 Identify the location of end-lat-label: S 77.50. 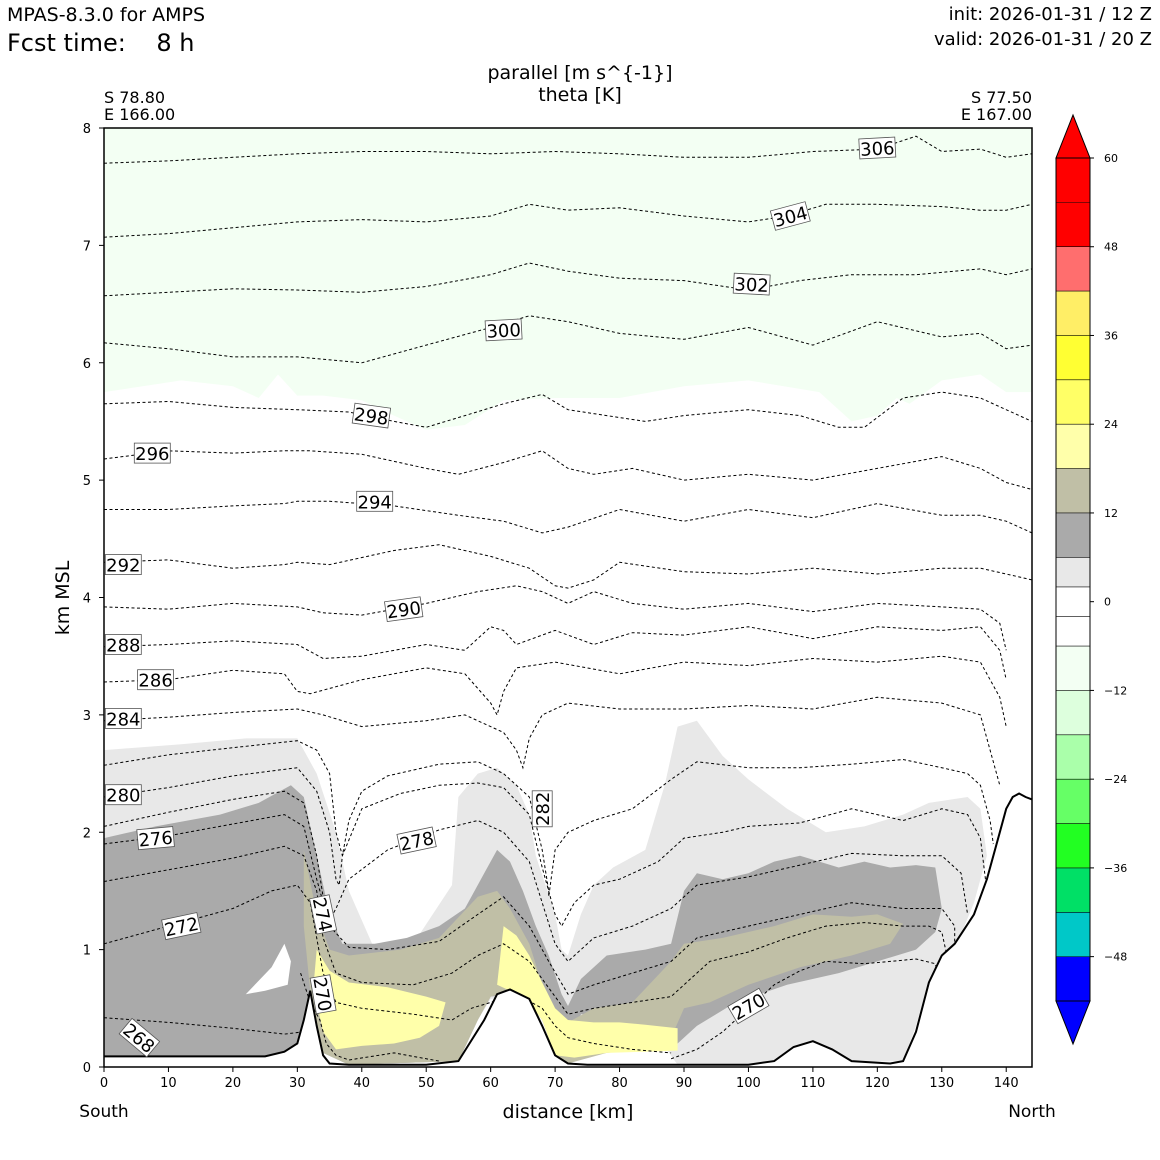
(1001, 97).